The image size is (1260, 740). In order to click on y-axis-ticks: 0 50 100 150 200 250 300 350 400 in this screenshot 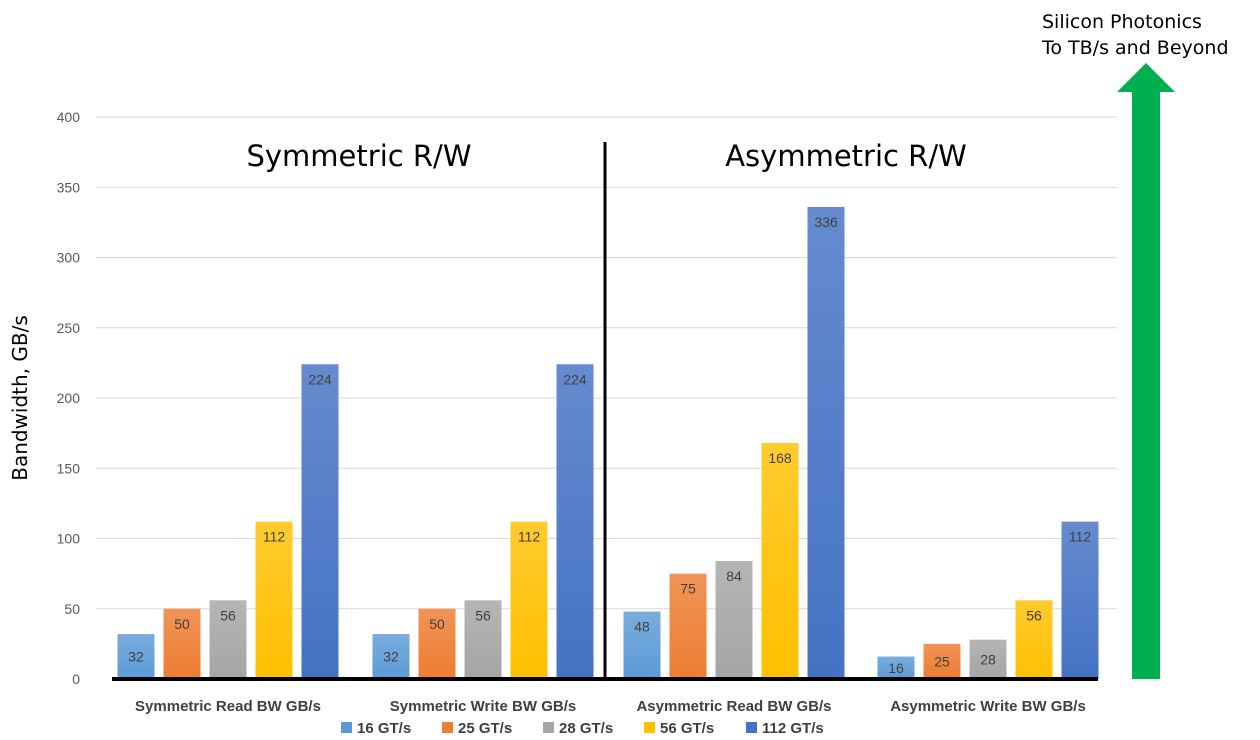, I will do `click(69, 398)`.